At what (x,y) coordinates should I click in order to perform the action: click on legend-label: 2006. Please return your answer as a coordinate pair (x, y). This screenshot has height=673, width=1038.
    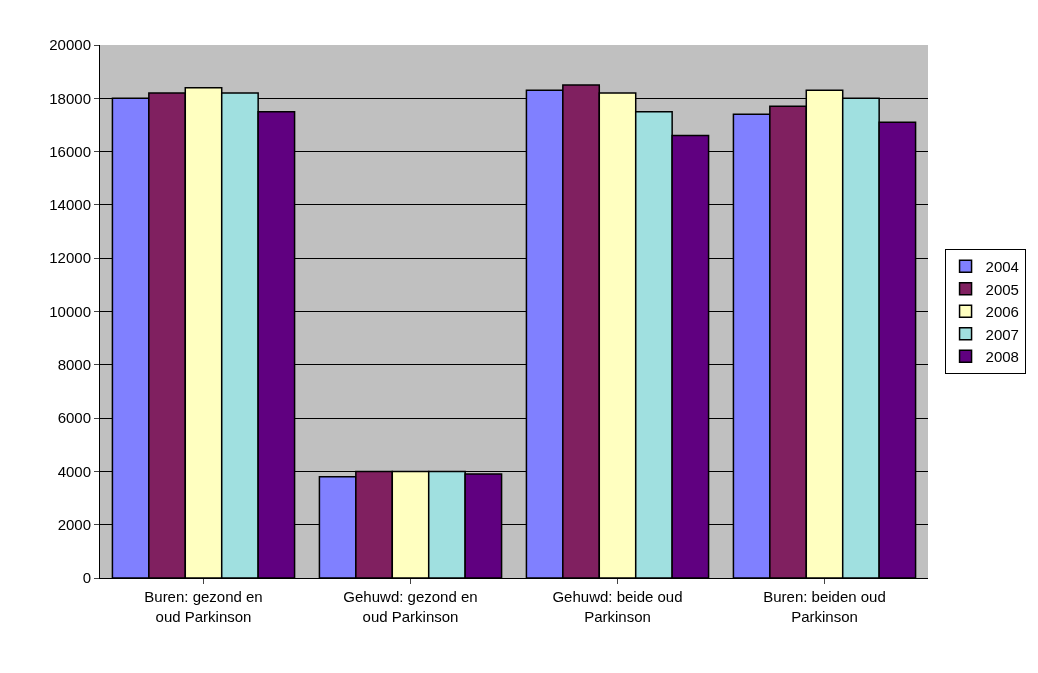
    Looking at the image, I should click on (1002, 312).